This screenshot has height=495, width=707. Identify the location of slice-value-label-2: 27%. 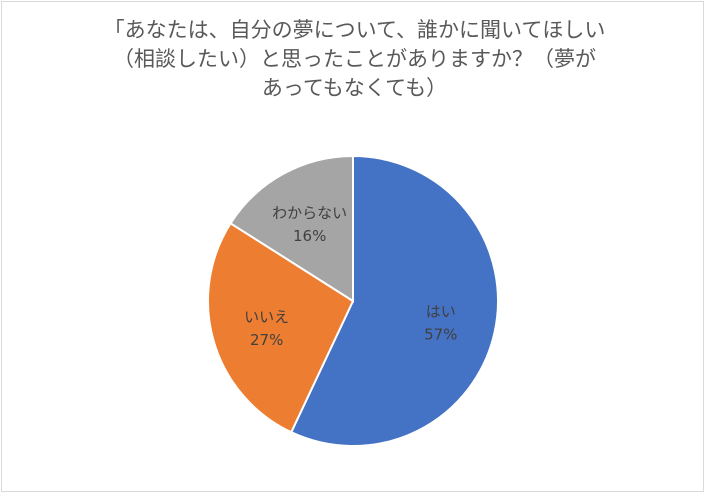
(266, 340).